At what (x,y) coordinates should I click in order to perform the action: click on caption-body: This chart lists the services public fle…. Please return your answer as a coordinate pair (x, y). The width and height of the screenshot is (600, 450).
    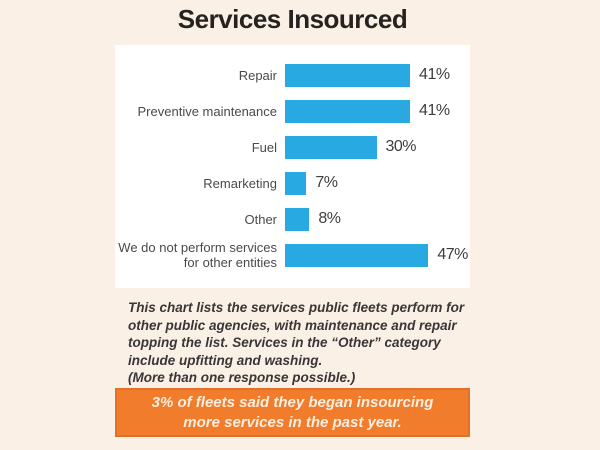
    Looking at the image, I should click on (296, 334).